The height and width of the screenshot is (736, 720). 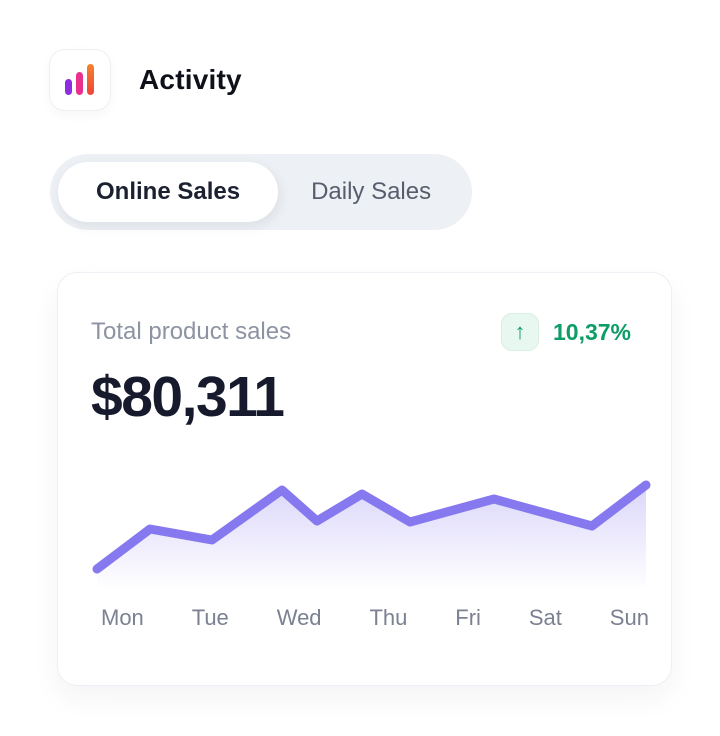 I want to click on bar-chart-icon, so click(x=79, y=79).